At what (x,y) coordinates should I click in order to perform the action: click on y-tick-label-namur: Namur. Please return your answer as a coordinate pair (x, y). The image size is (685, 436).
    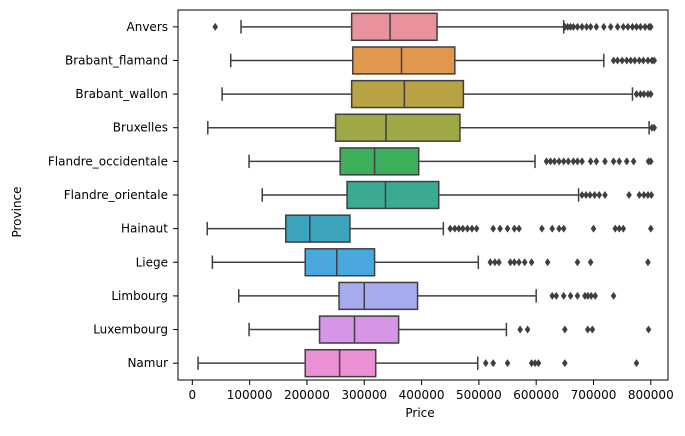
    Looking at the image, I should click on (147, 363).